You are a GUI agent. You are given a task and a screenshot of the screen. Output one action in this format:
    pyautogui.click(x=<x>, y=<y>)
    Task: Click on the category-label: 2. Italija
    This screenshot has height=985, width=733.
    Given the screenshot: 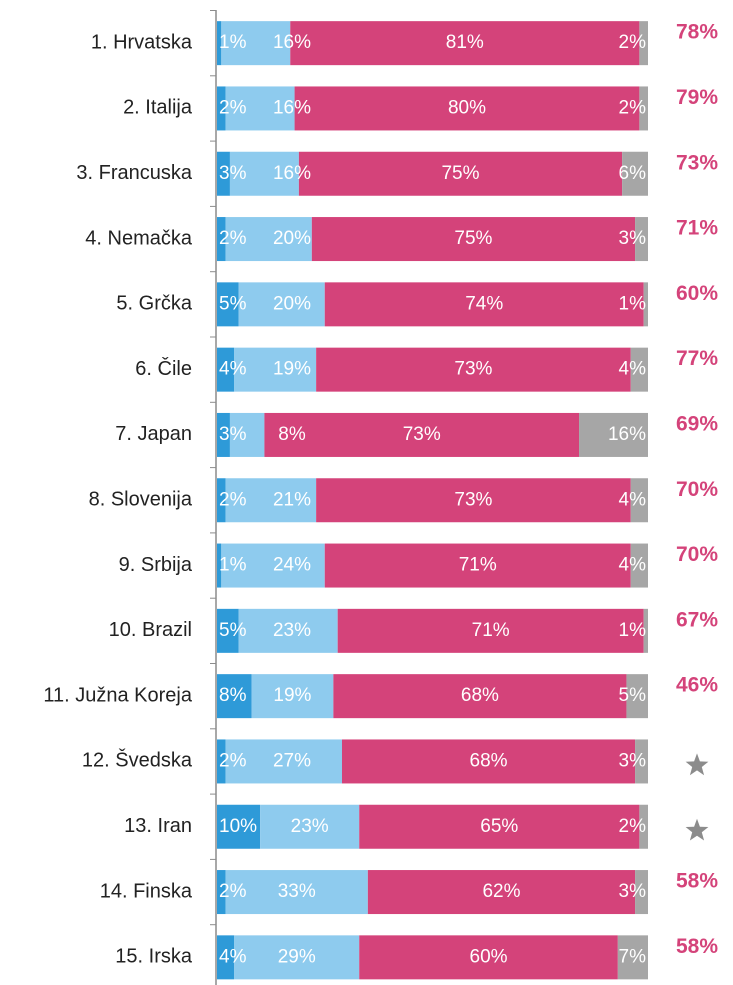 What is the action you would take?
    pyautogui.click(x=158, y=108)
    